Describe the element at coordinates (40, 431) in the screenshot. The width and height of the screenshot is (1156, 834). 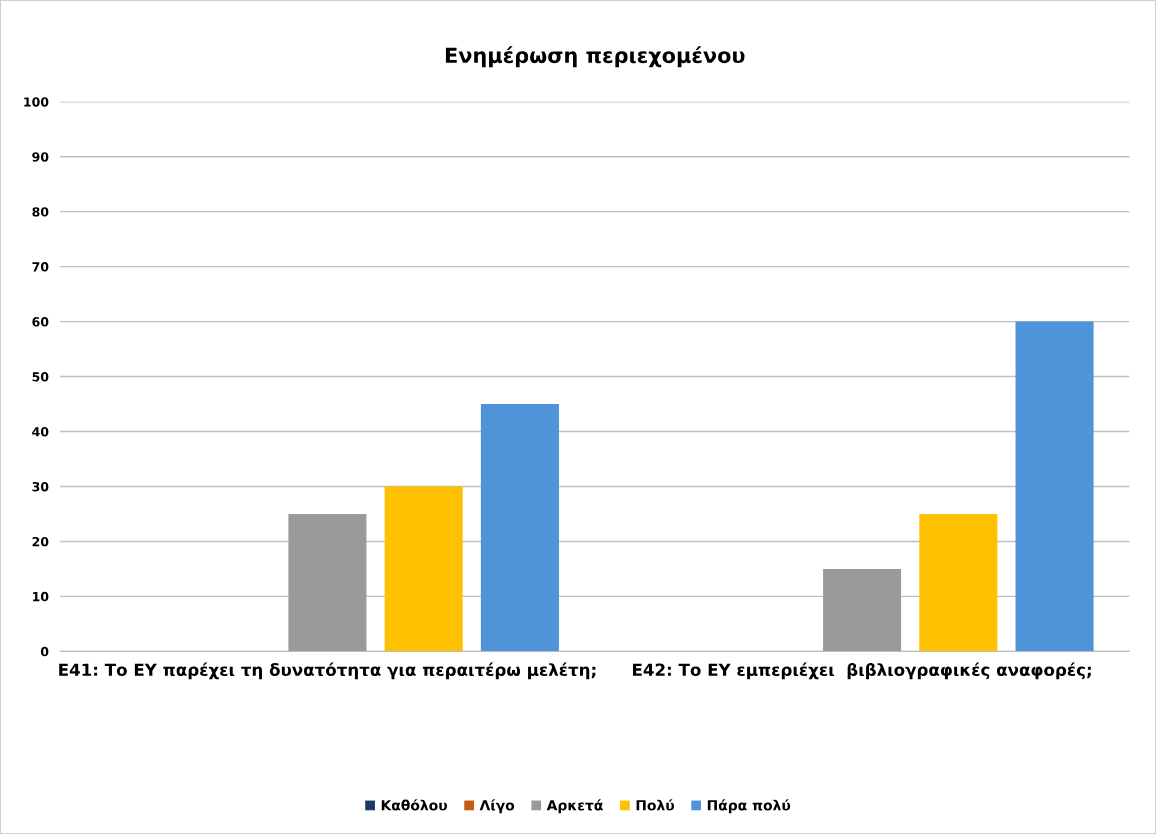
I see `y-tick-label: 40` at that location.